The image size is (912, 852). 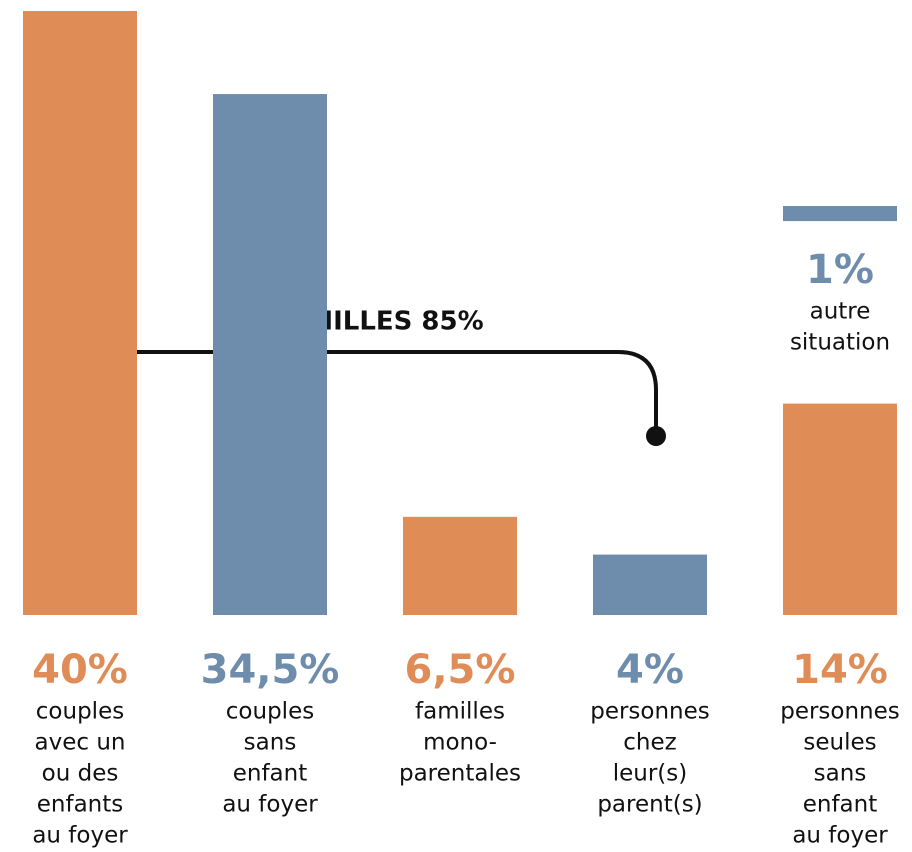 What do you see at coordinates (649, 743) in the screenshot?
I see `category-label: chez` at bounding box center [649, 743].